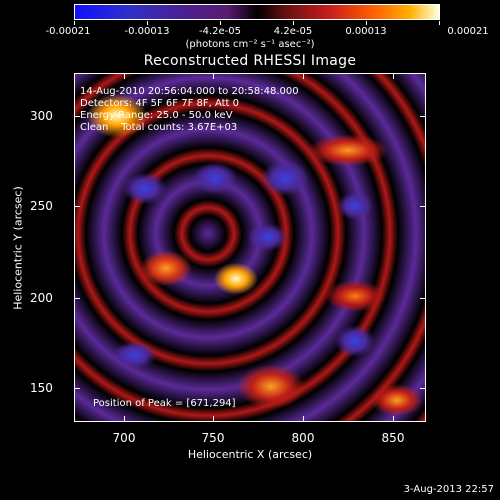 This screenshot has height=500, width=500. I want to click on y-tick-label: 150, so click(41, 388).